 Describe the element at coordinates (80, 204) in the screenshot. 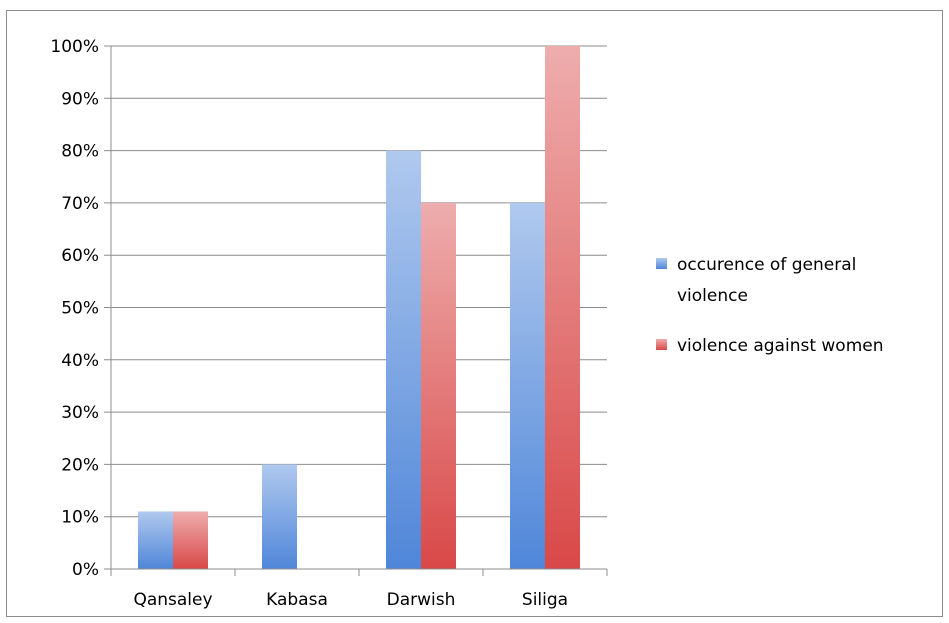

I see `y-tick-label: 70%` at that location.